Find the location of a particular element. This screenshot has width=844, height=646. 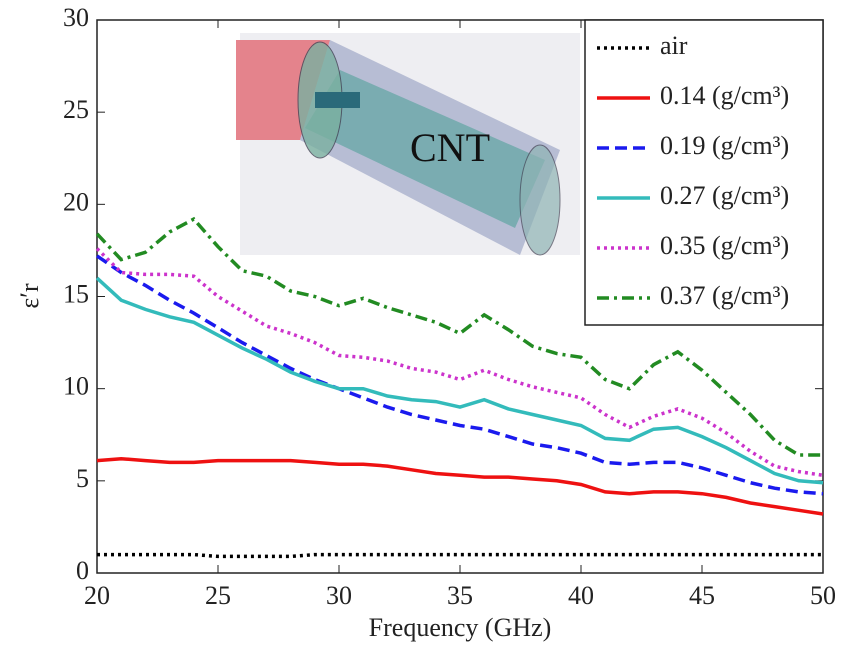

x-tick-label: 50 is located at coordinates (823, 595).